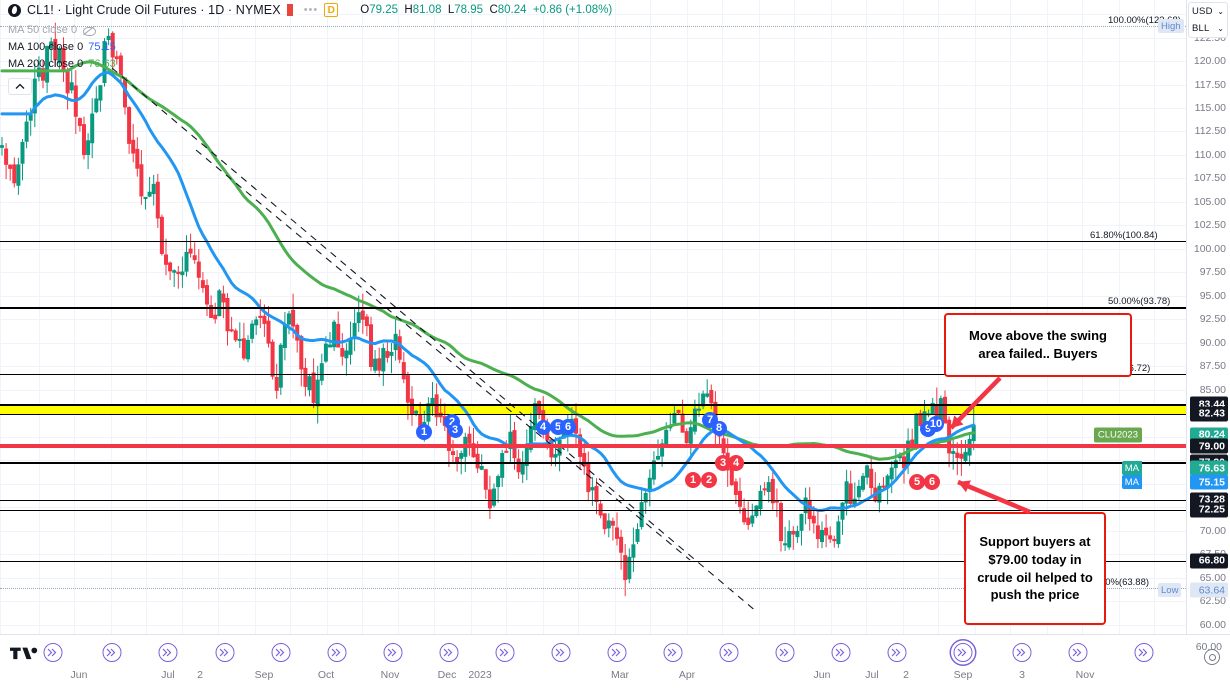 The width and height of the screenshot is (1230, 688). I want to click on swing-marker-blue-8: 8, so click(719, 428).